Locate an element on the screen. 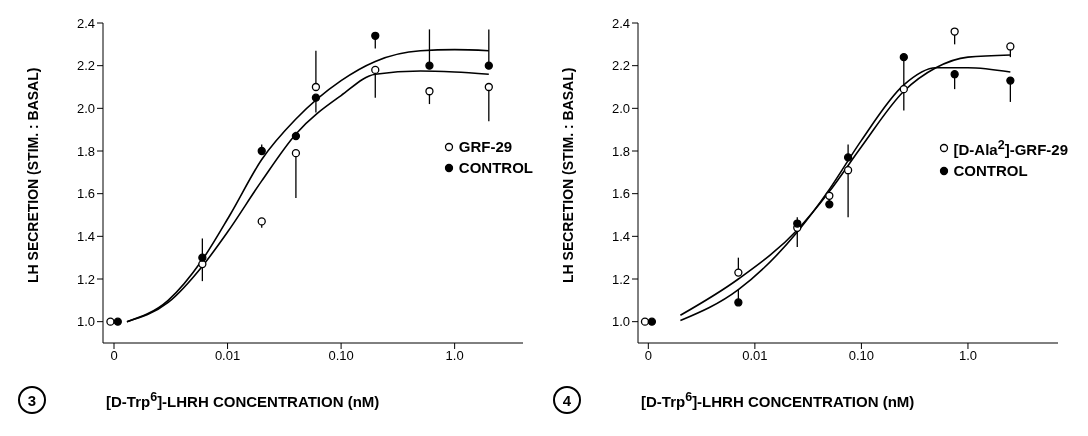 Image resolution: width=1088 pixels, height=436 pixels. text: 4 is located at coordinates (567, 400).